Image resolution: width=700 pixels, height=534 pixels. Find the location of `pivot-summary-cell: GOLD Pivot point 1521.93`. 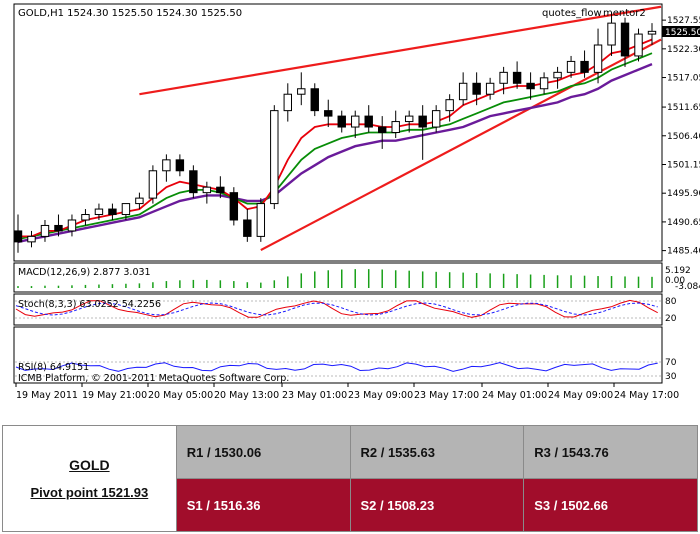

pivot-summary-cell: GOLD Pivot point 1521.93 is located at coordinates (89, 478).